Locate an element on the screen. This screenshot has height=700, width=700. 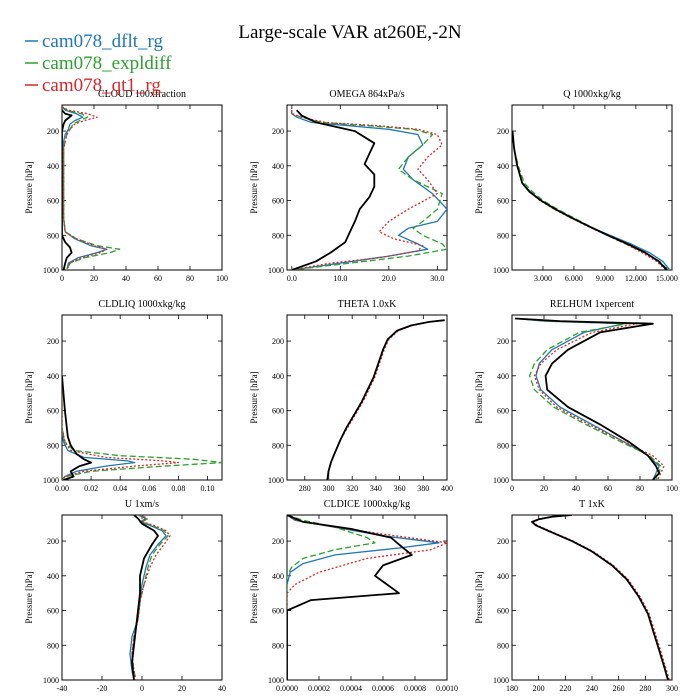
x-tick-label: 260 is located at coordinates (619, 688).